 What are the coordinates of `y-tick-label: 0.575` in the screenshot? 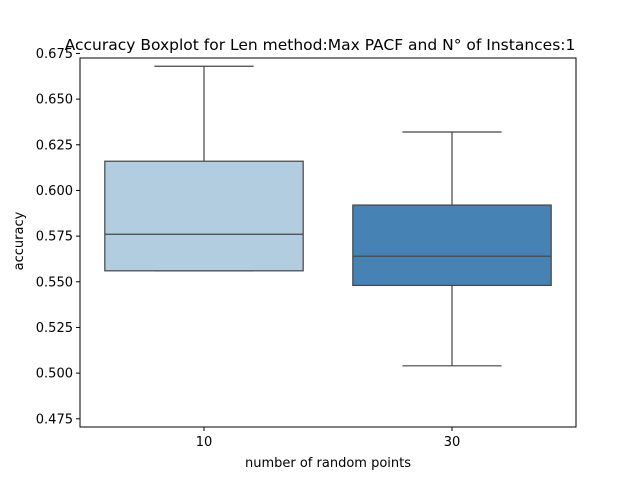 It's located at (54, 237).